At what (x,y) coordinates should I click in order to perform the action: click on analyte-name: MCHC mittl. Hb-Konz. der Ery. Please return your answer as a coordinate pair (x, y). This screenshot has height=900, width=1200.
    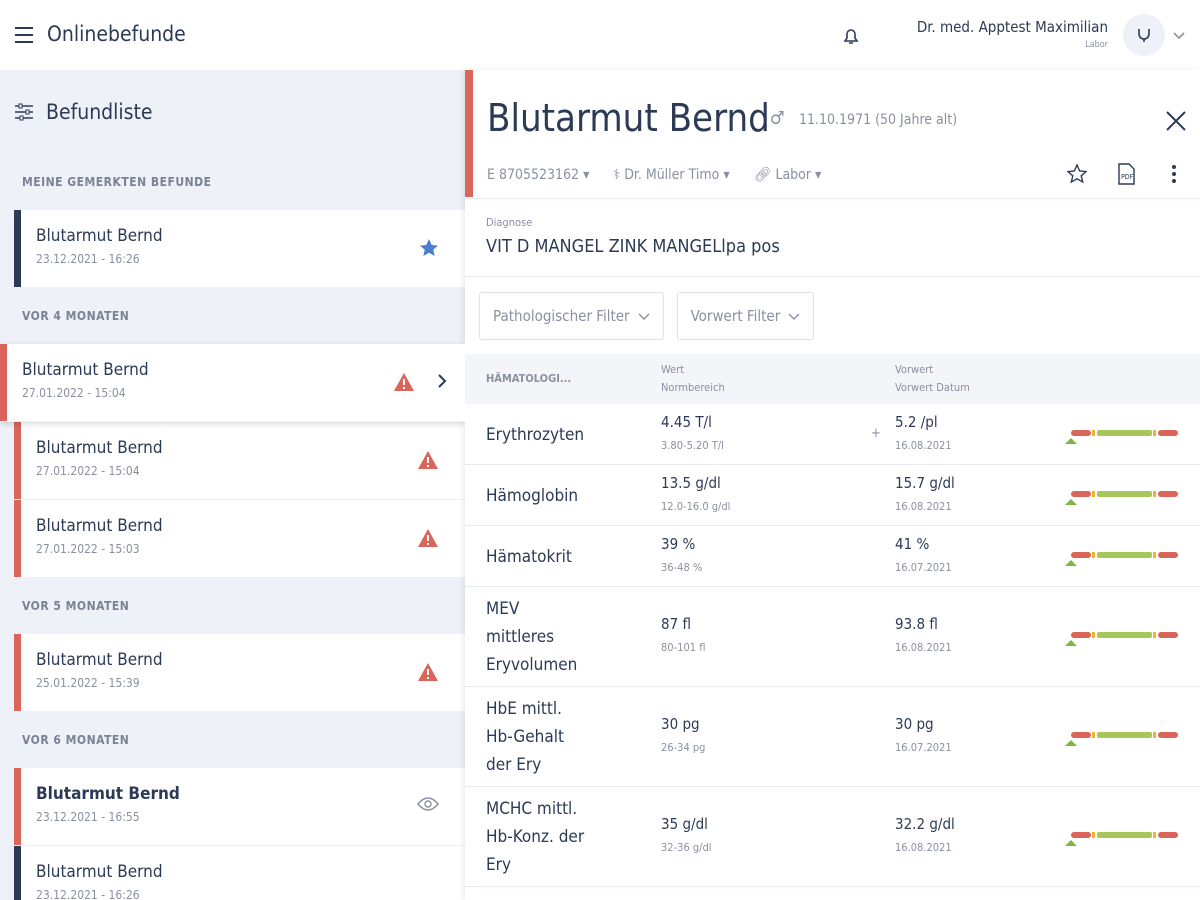
    Looking at the image, I should click on (535, 837).